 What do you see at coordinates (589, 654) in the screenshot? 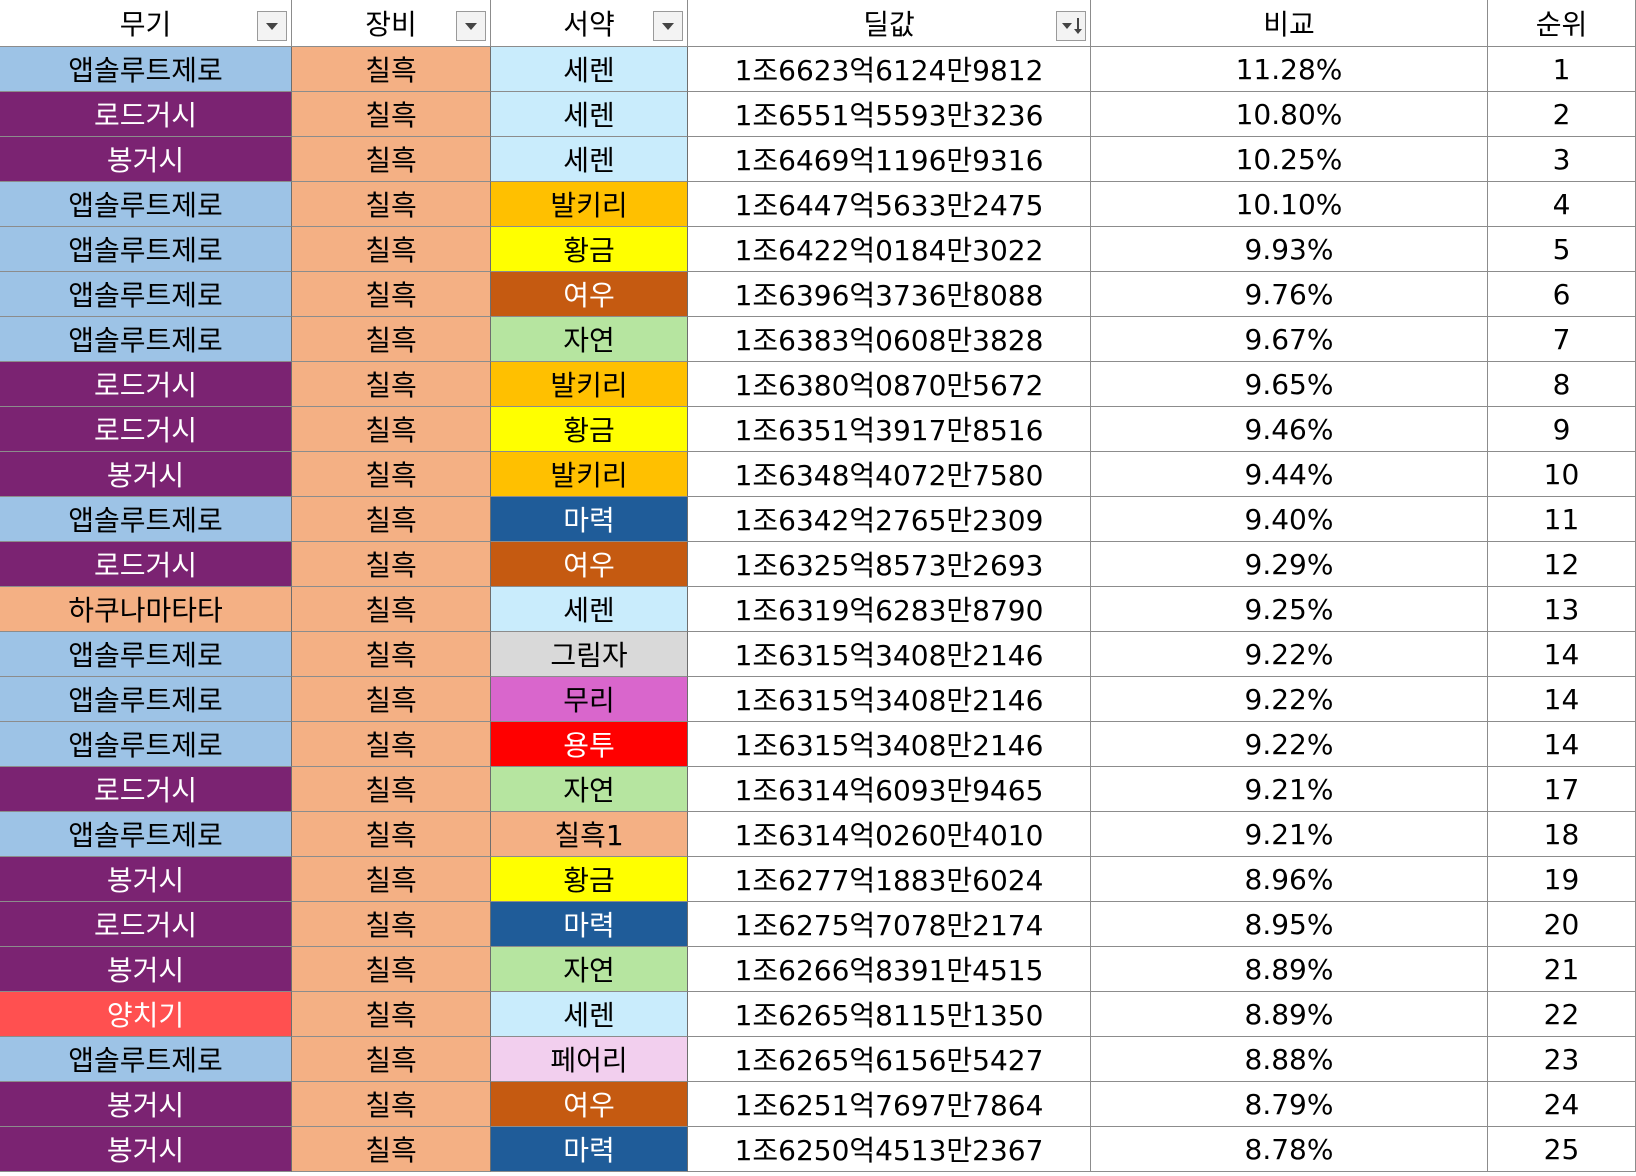
I see `pledge-cell: 그림자` at bounding box center [589, 654].